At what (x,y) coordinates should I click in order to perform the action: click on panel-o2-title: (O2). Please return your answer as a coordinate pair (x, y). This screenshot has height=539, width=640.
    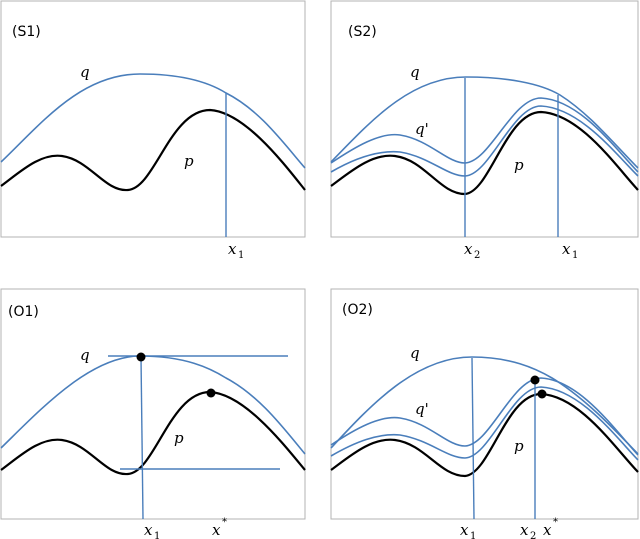
    Looking at the image, I should click on (357, 310).